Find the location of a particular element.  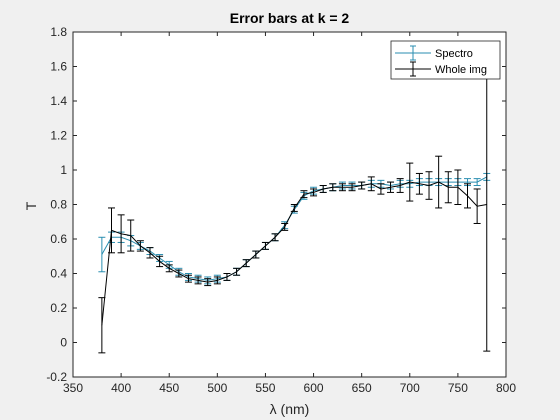

y-axis-label: T is located at coordinates (31, 205).